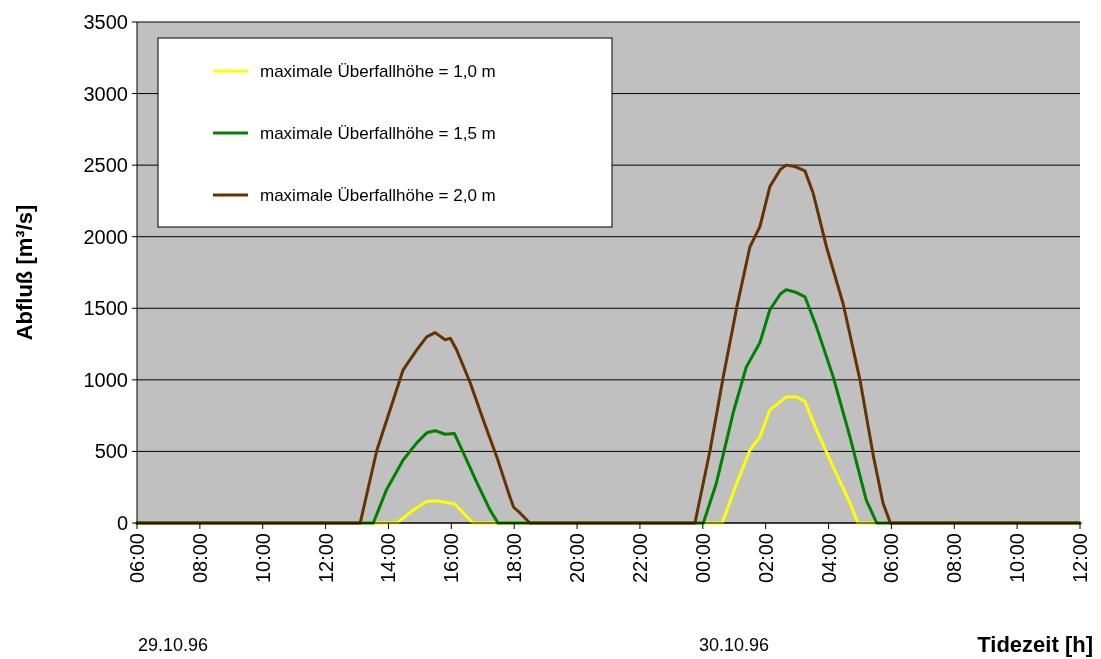  I want to click on x-axis-title: Tidezeit [h], so click(1035, 644).